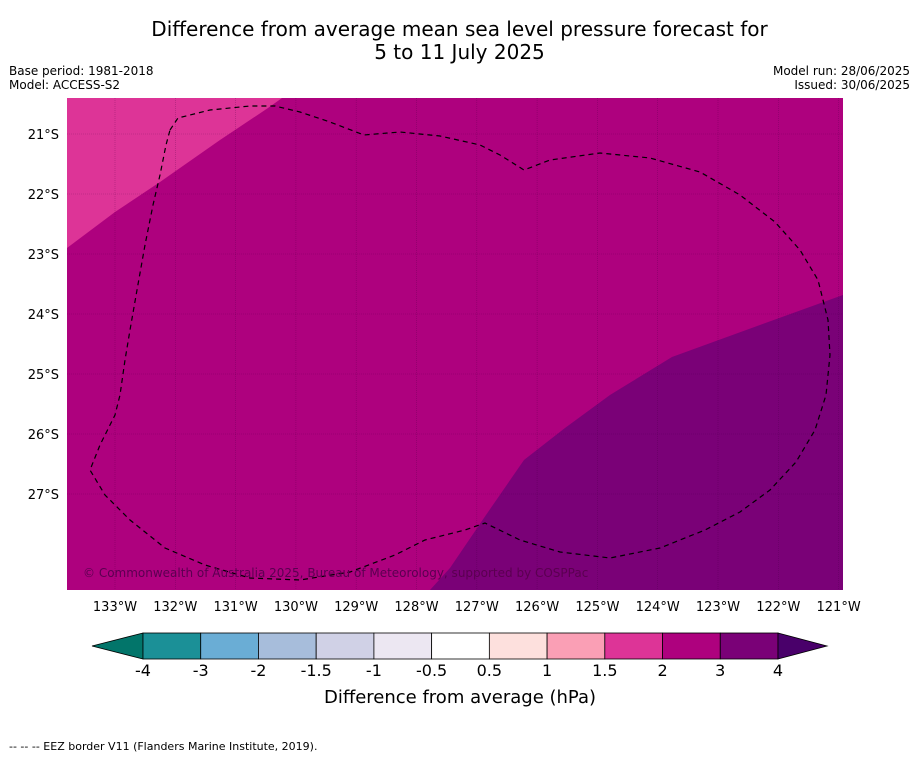  Describe the element at coordinates (374, 670) in the screenshot. I see `colorbar-tick-label: -1` at that location.